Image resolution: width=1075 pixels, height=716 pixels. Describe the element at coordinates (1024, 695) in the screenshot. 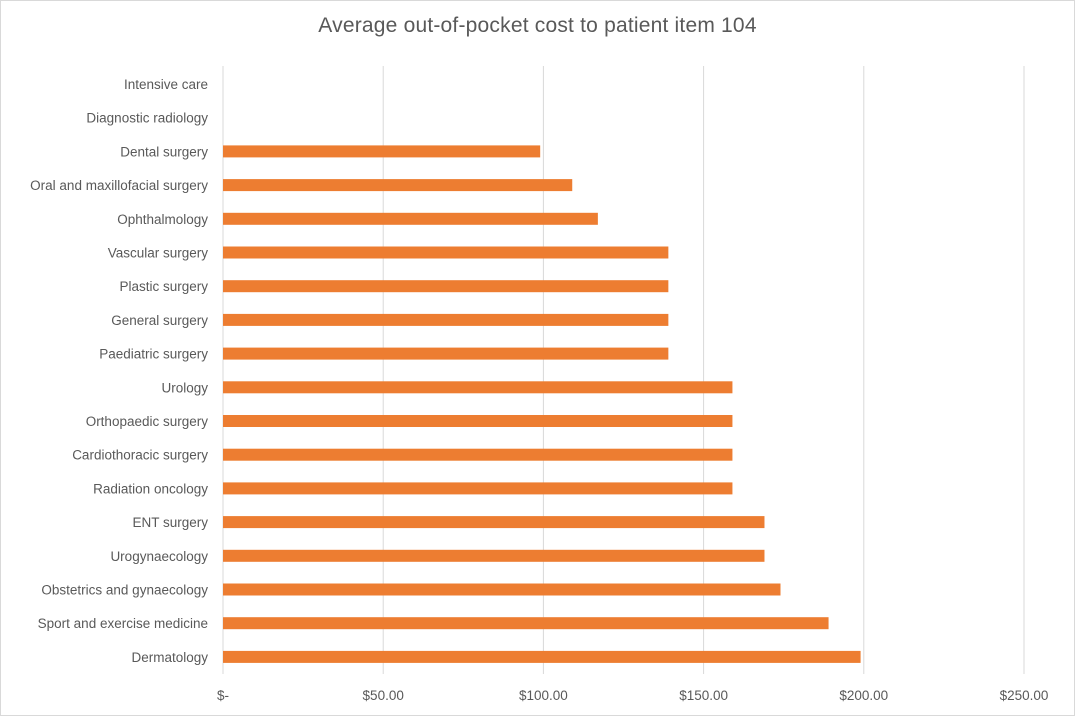

I see `x-tick-label: $250.00` at that location.